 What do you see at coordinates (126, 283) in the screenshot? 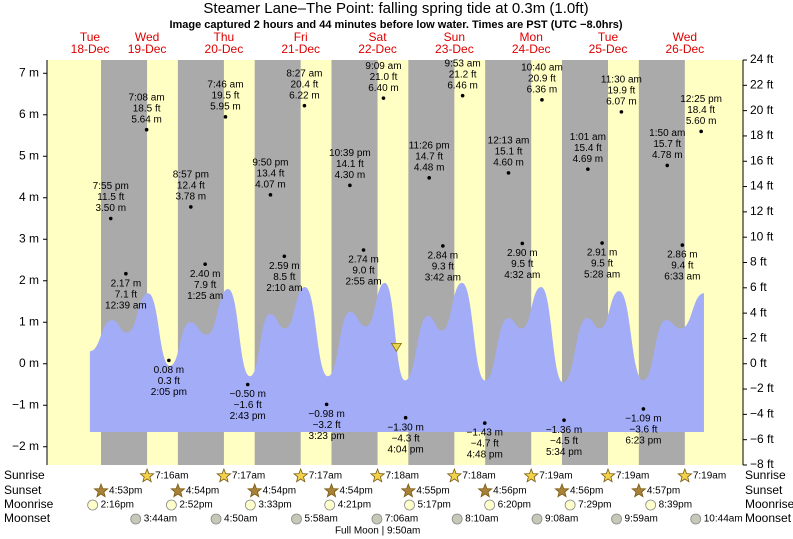
I see `tide-label: 2.17 m` at bounding box center [126, 283].